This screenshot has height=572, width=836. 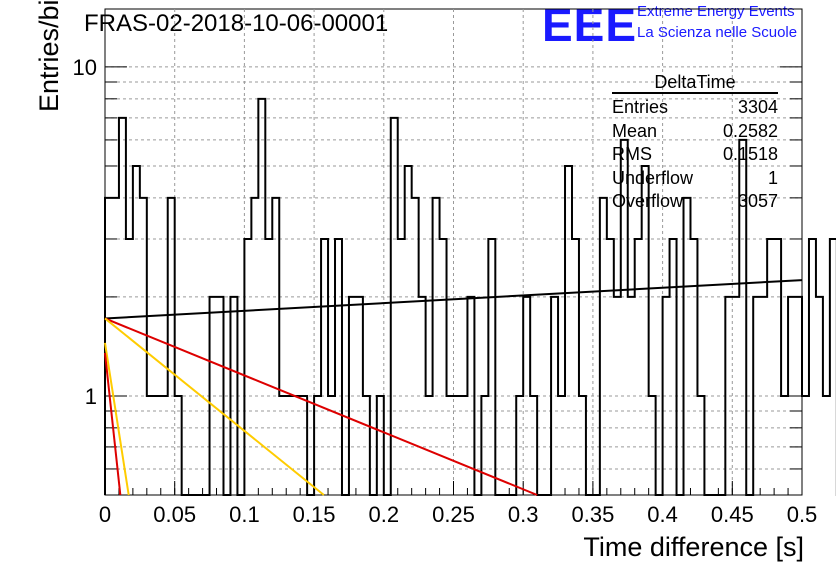 What do you see at coordinates (695, 202) in the screenshot?
I see `stats-row: Overflow 3057` at bounding box center [695, 202].